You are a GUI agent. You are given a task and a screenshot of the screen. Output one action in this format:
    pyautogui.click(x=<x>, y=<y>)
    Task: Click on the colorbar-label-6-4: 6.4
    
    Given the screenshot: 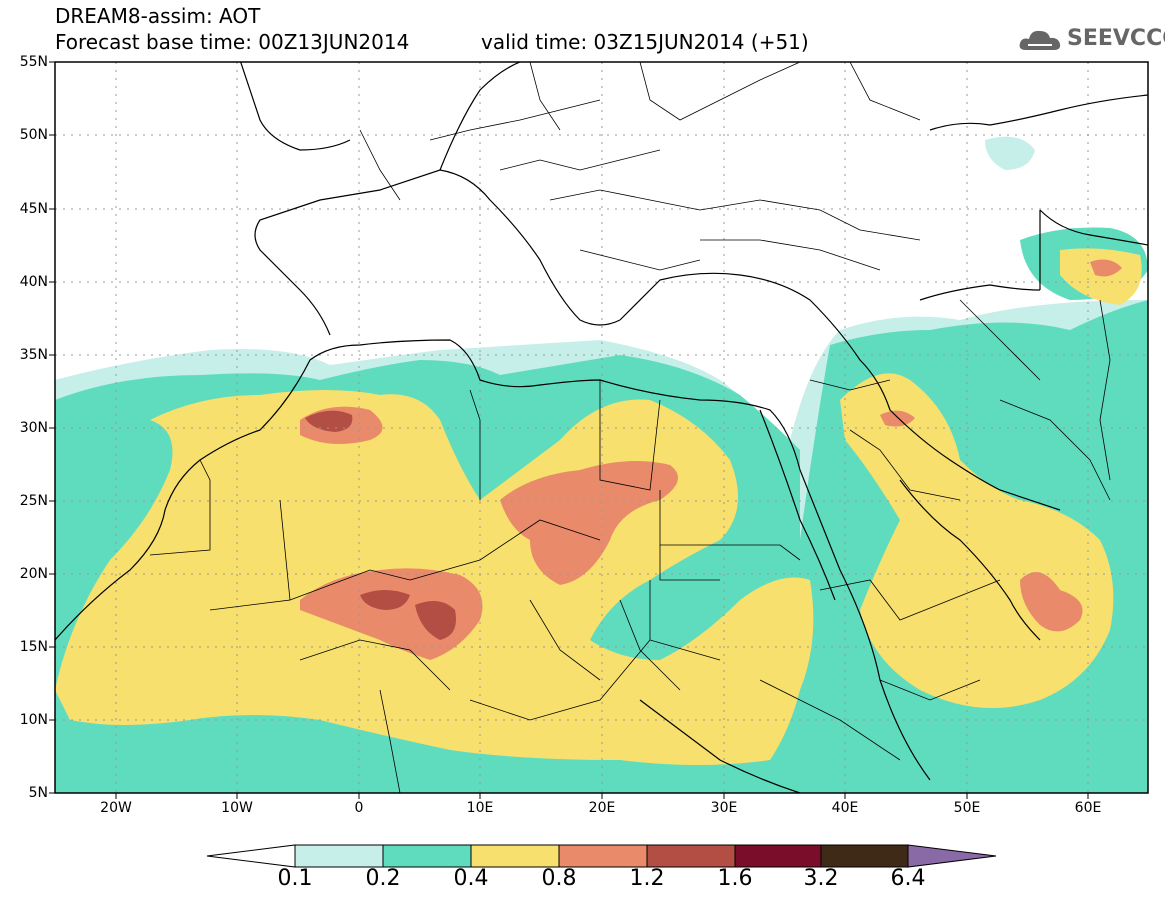 What is the action you would take?
    pyautogui.click(x=908, y=878)
    